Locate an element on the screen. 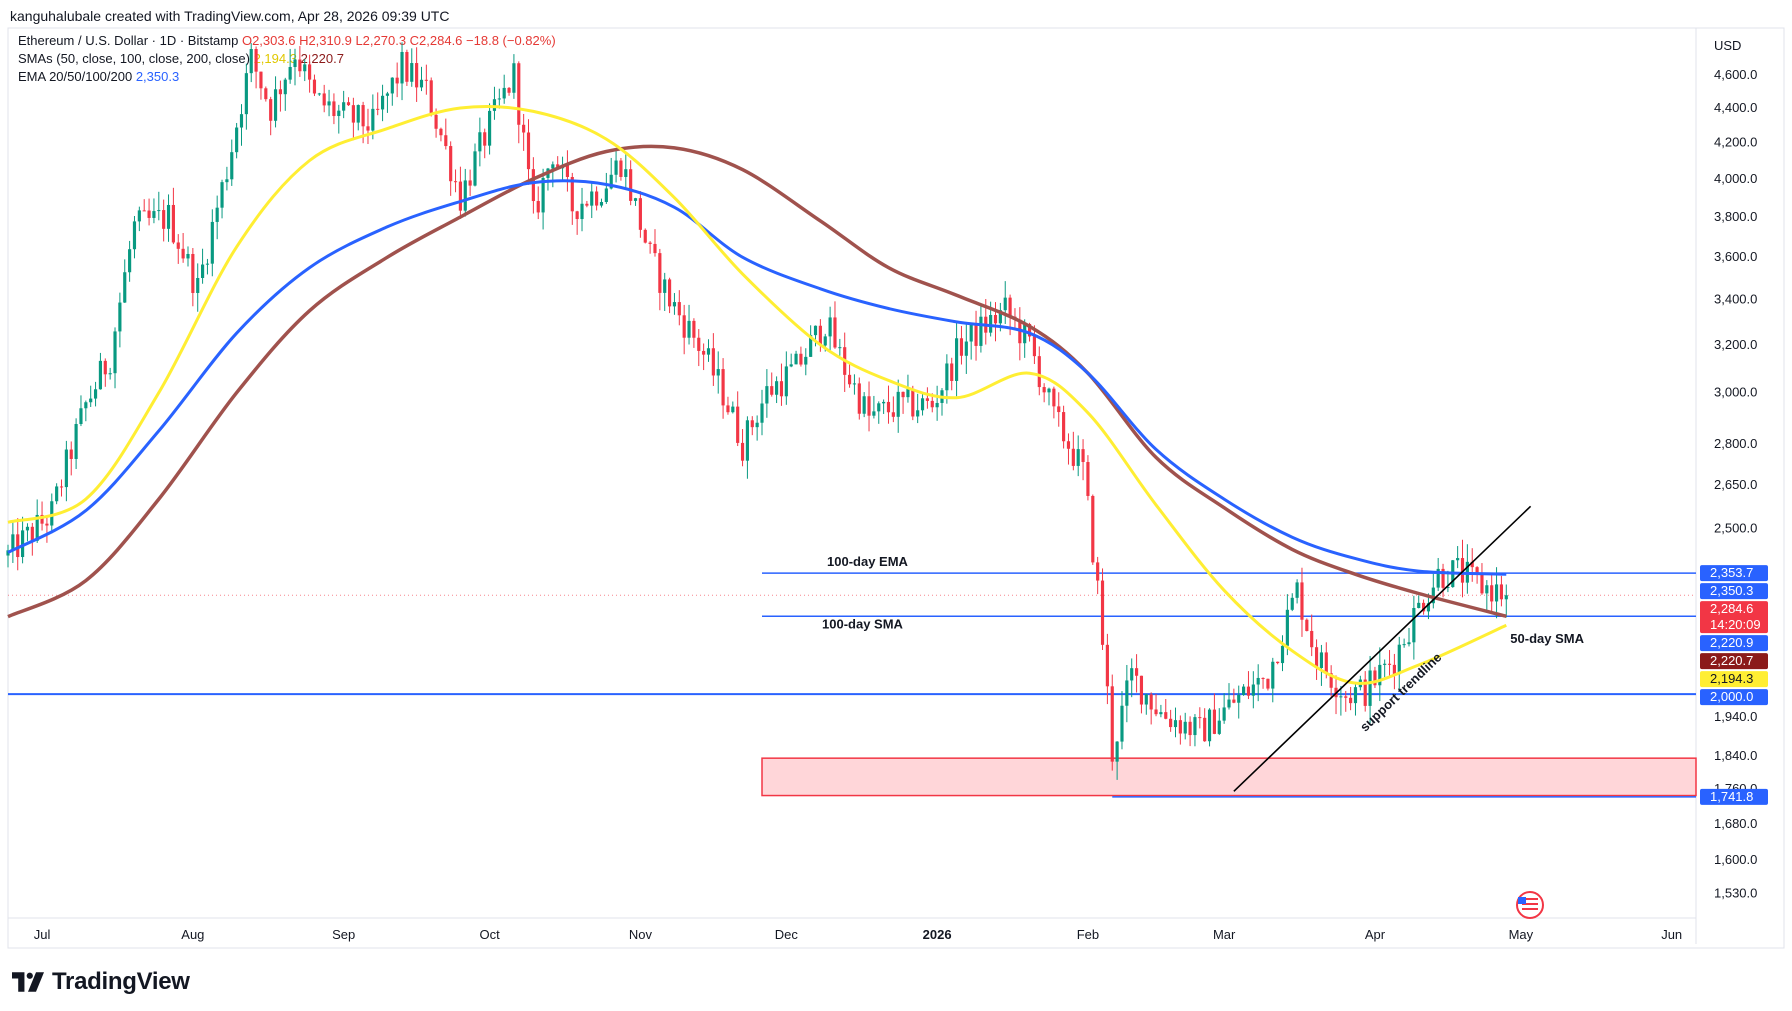 The width and height of the screenshot is (1792, 1011). x-tick-label: Nov is located at coordinates (641, 934).